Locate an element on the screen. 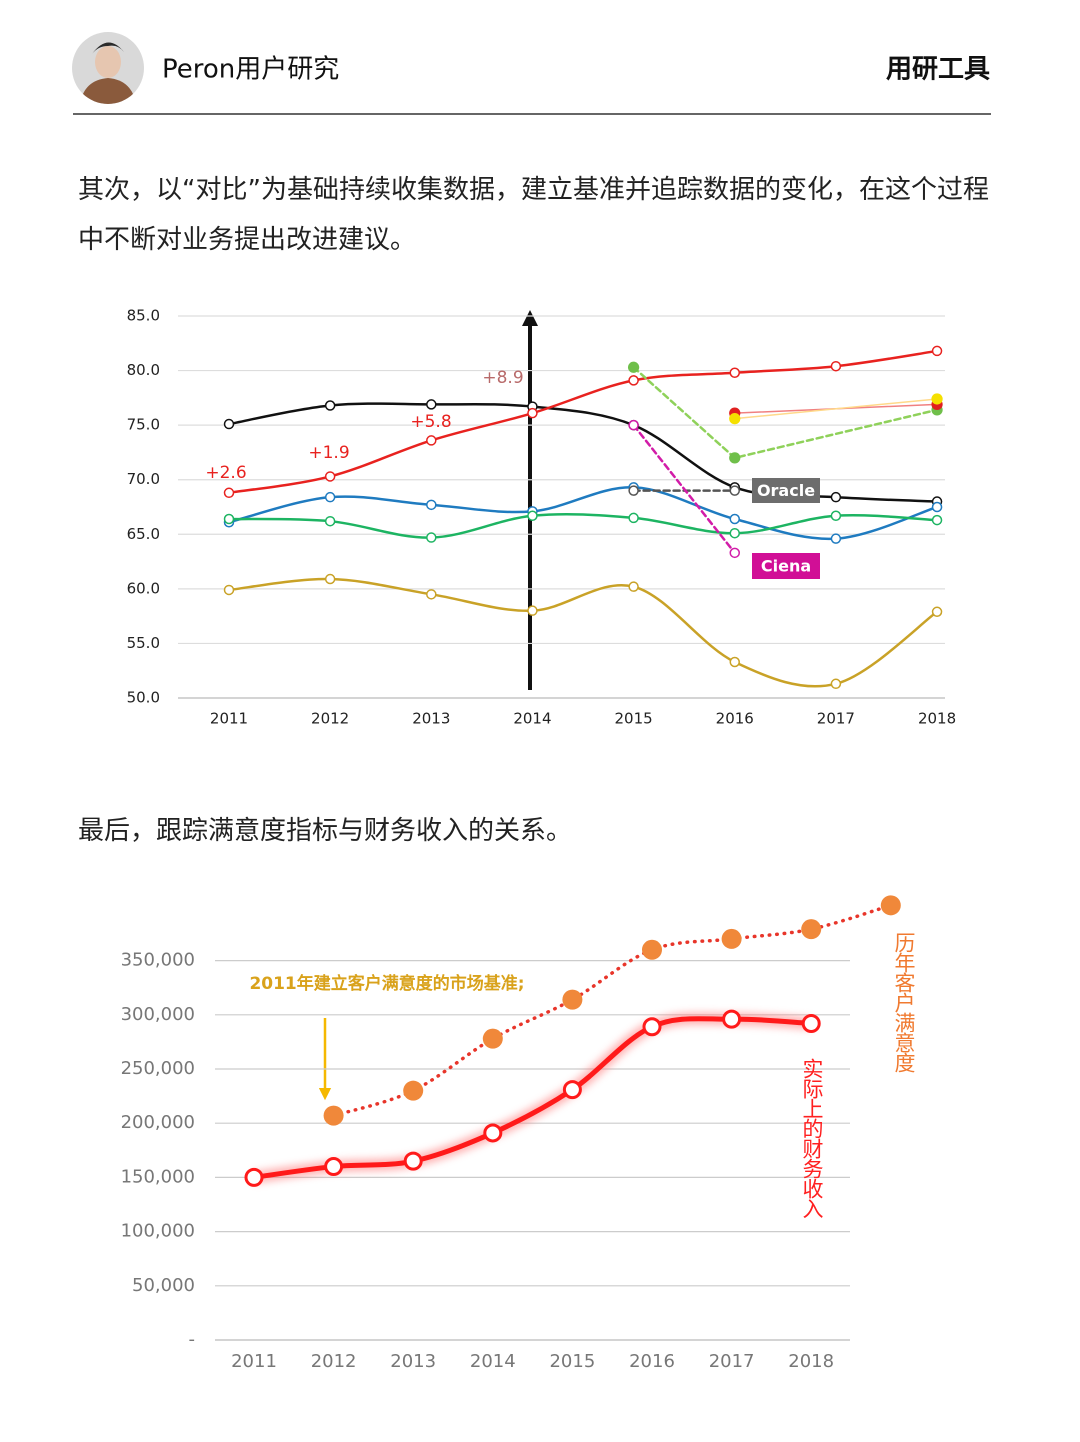 The height and width of the screenshot is (1442, 1080). tag: 用研工具 is located at coordinates (938, 70).